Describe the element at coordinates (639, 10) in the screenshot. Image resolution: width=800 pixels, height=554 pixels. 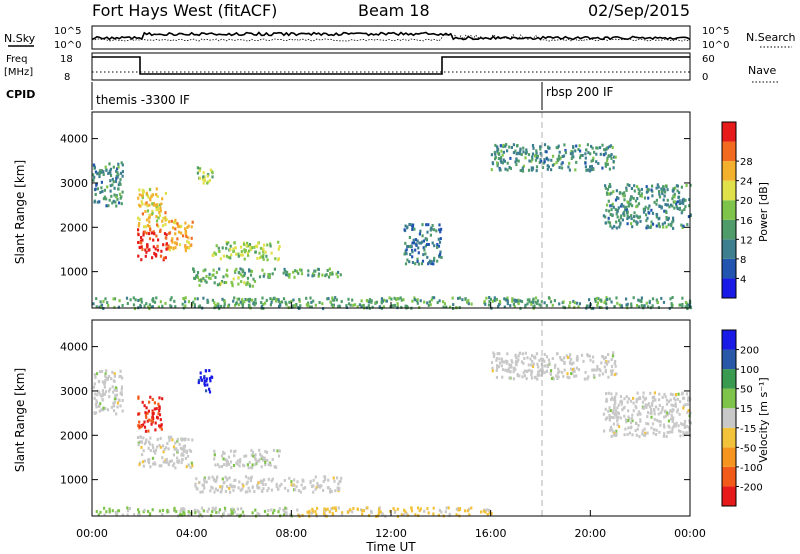
I see `date-label: 02/Sep/2015` at that location.